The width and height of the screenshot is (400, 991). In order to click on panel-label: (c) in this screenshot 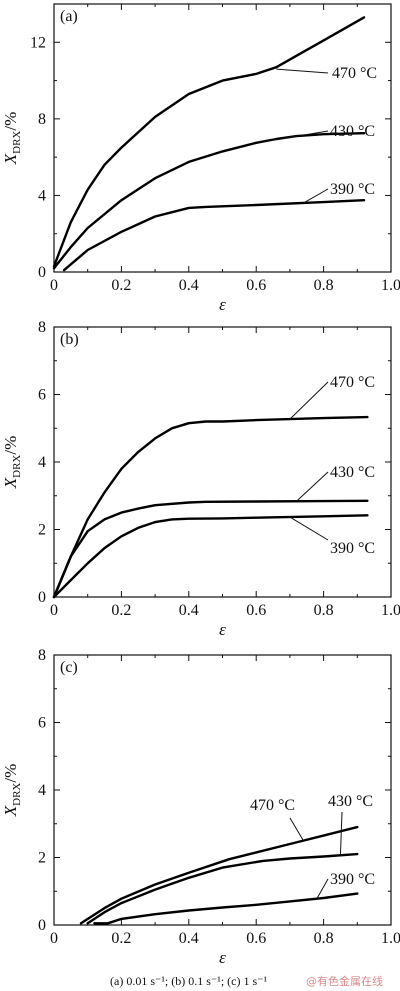, I will do `click(69, 667)`.